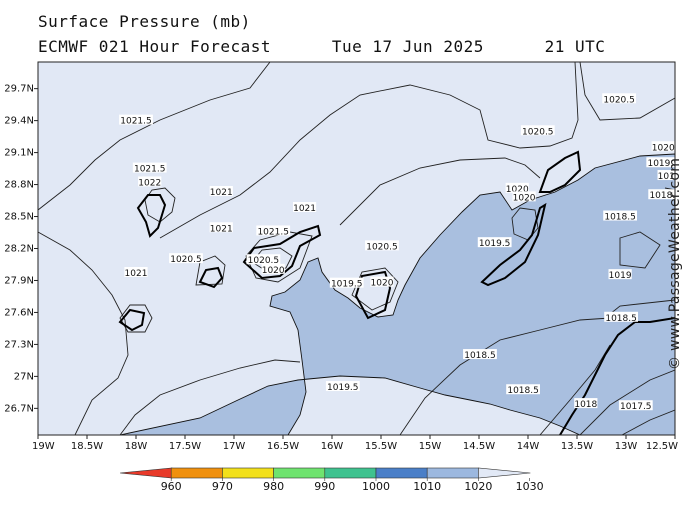 The width and height of the screenshot is (700, 525). I want to click on isobar-1021-lapalma, so click(136, 318).